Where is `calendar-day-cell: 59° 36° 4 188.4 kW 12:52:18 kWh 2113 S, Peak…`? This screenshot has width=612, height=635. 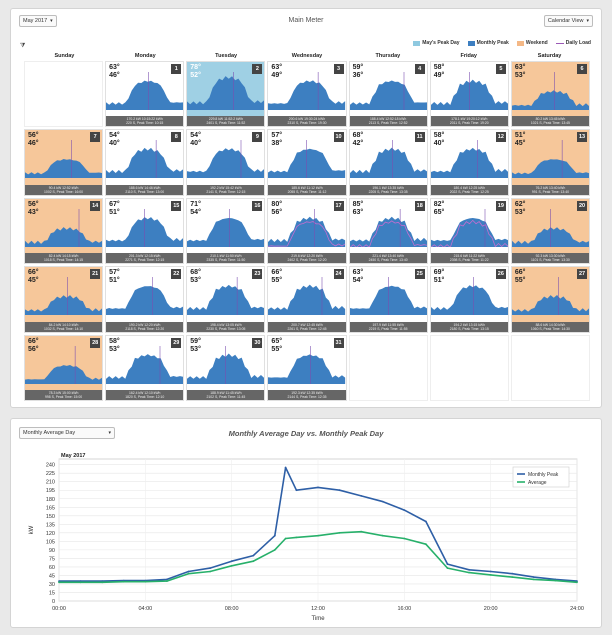 calendar-day-cell: 59° 36° 4 188.4 kW 12:52:18 kWh 2113 S, Peak… is located at coordinates (388, 94).